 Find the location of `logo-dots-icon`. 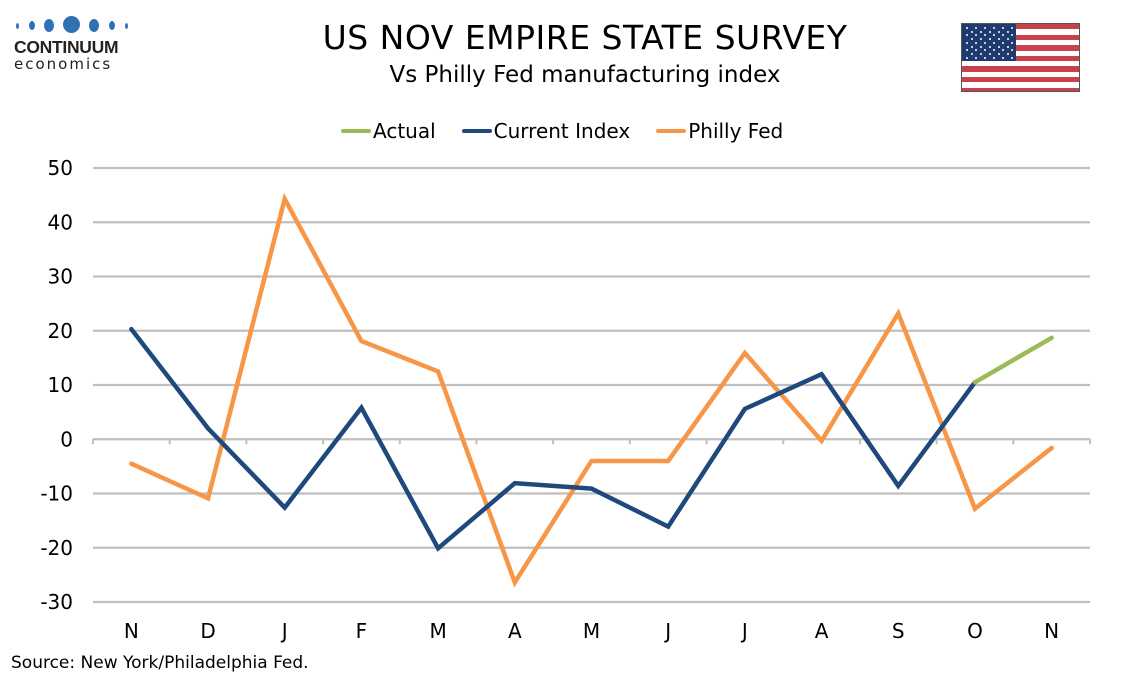

logo-dots-icon is located at coordinates (74, 25).